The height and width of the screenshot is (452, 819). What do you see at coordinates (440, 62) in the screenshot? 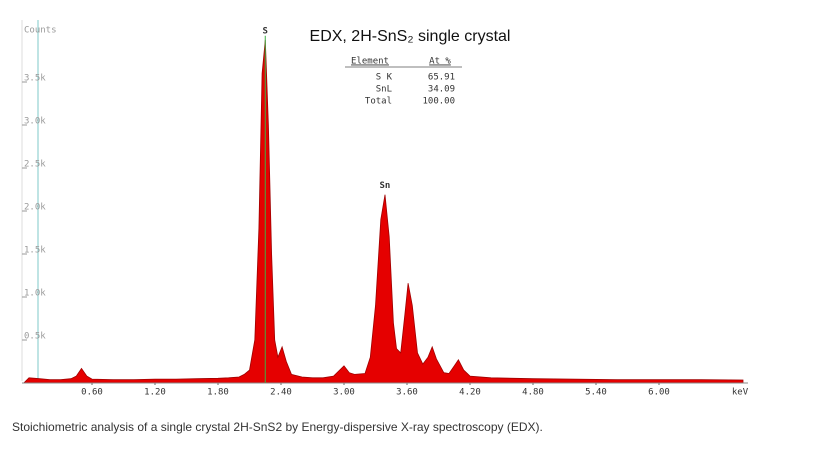
I see `table-header: At %` at bounding box center [440, 62].